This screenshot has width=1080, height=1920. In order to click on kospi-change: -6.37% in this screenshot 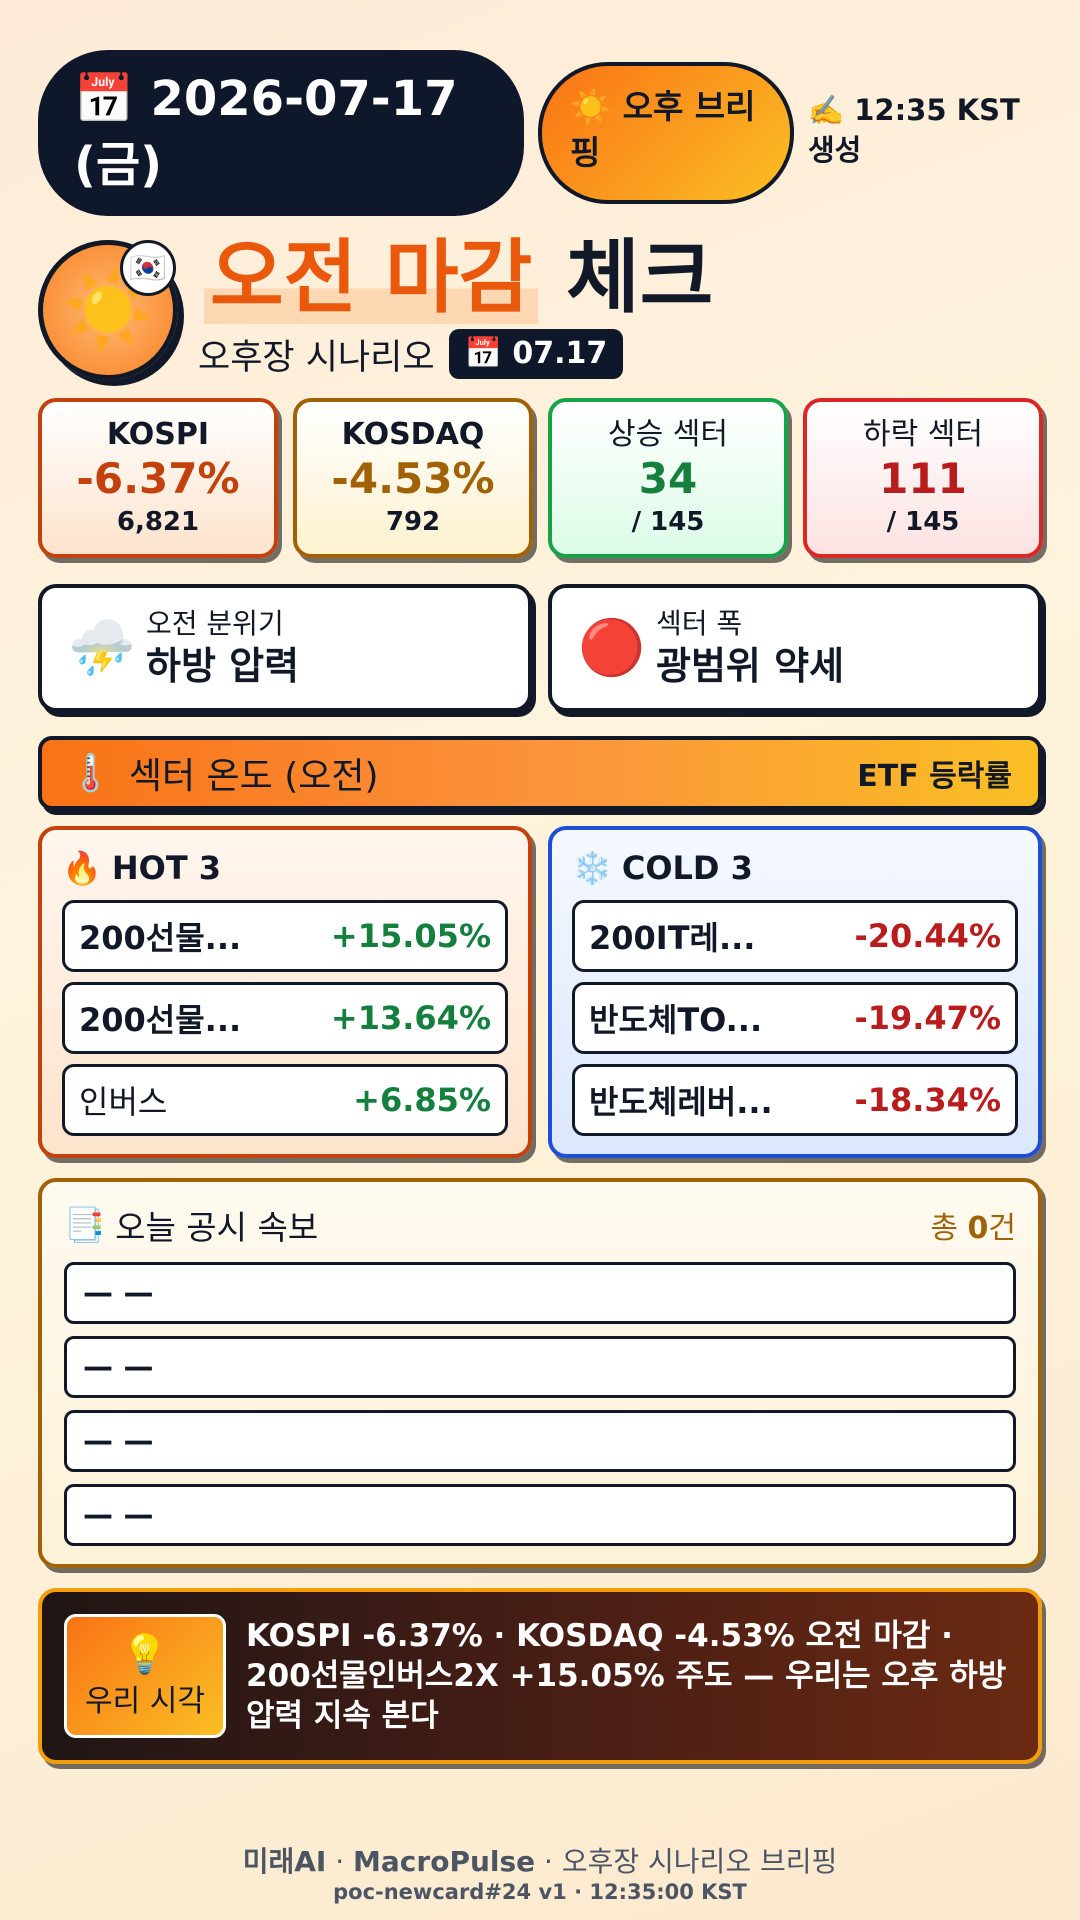, I will do `click(158, 478)`.